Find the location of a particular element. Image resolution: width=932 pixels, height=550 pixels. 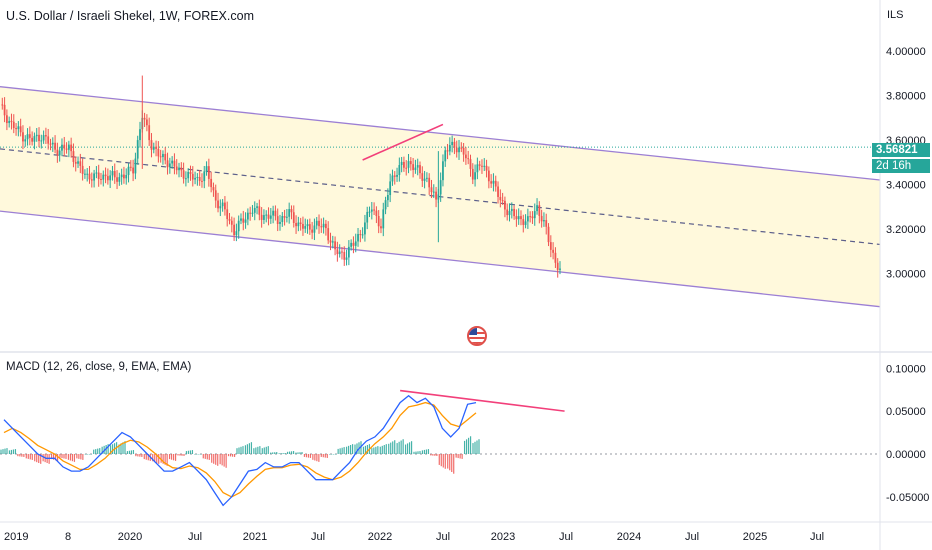

time-tick-label: 8 is located at coordinates (68, 537).